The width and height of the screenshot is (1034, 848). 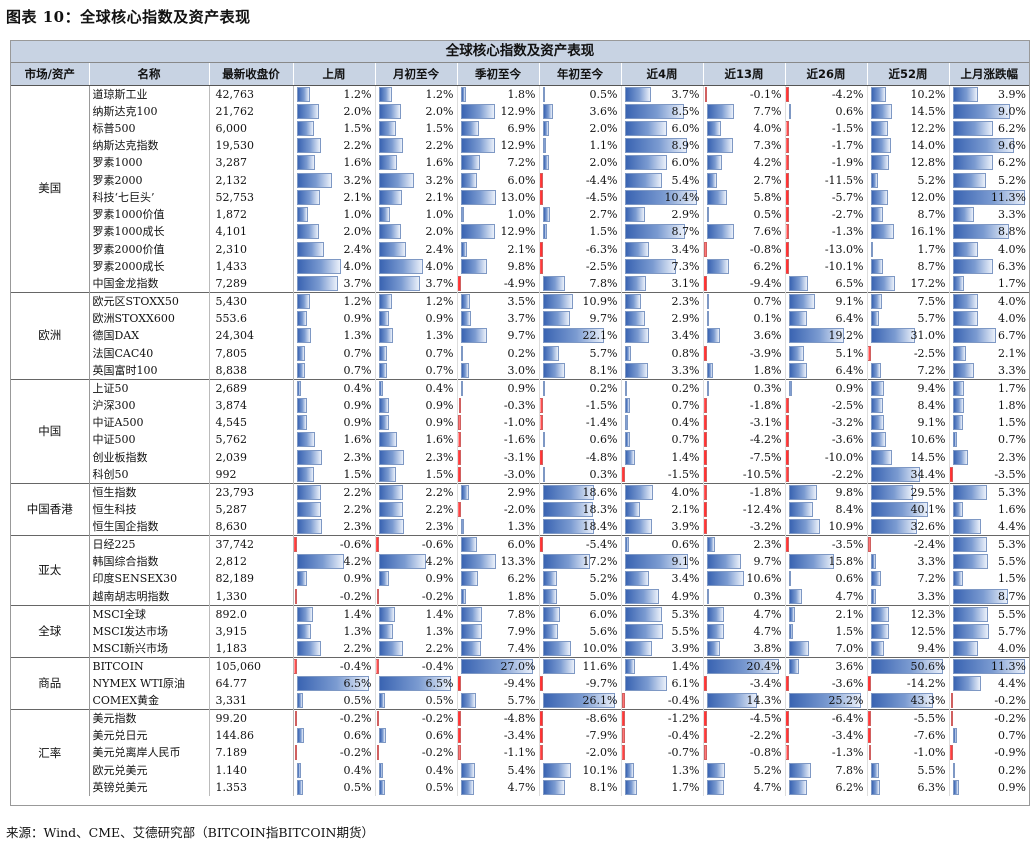 What do you see at coordinates (579, 387) in the screenshot?
I see `return-cell: 0.2%` at bounding box center [579, 387].